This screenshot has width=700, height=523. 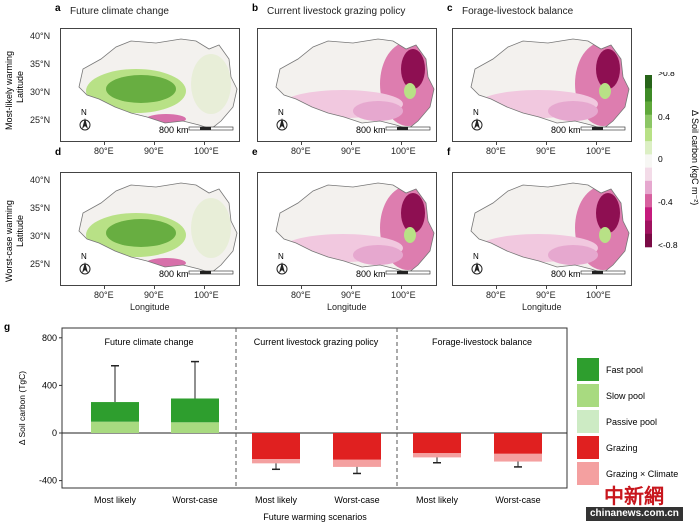 What do you see at coordinates (150, 85) in the screenshot?
I see `map-panel-a: N 800 km` at bounding box center [150, 85].